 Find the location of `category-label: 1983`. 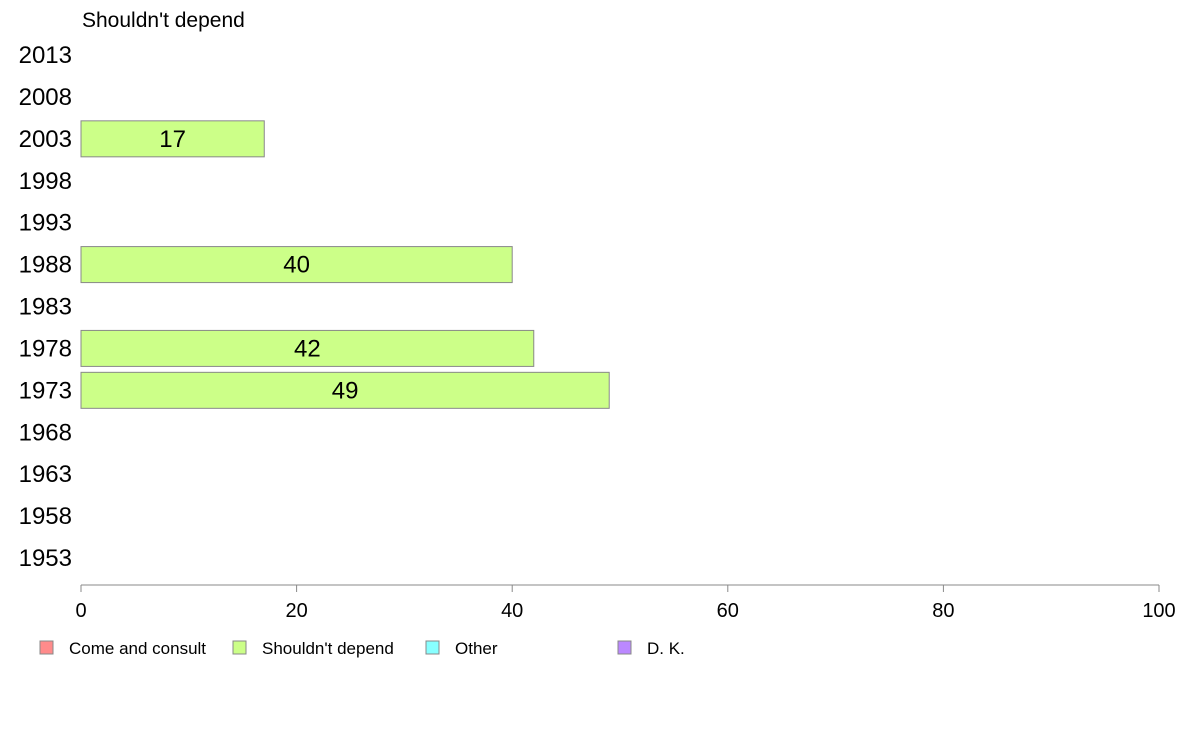

category-label: 1983 is located at coordinates (45, 307).